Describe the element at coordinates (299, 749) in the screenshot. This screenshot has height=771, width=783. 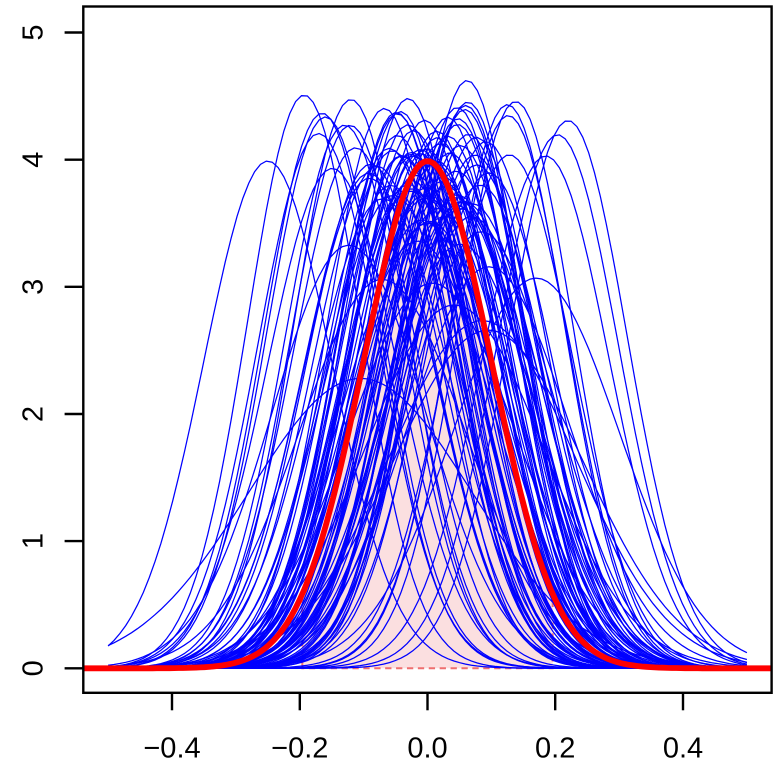
I see `svg-text: −0.2` at that location.